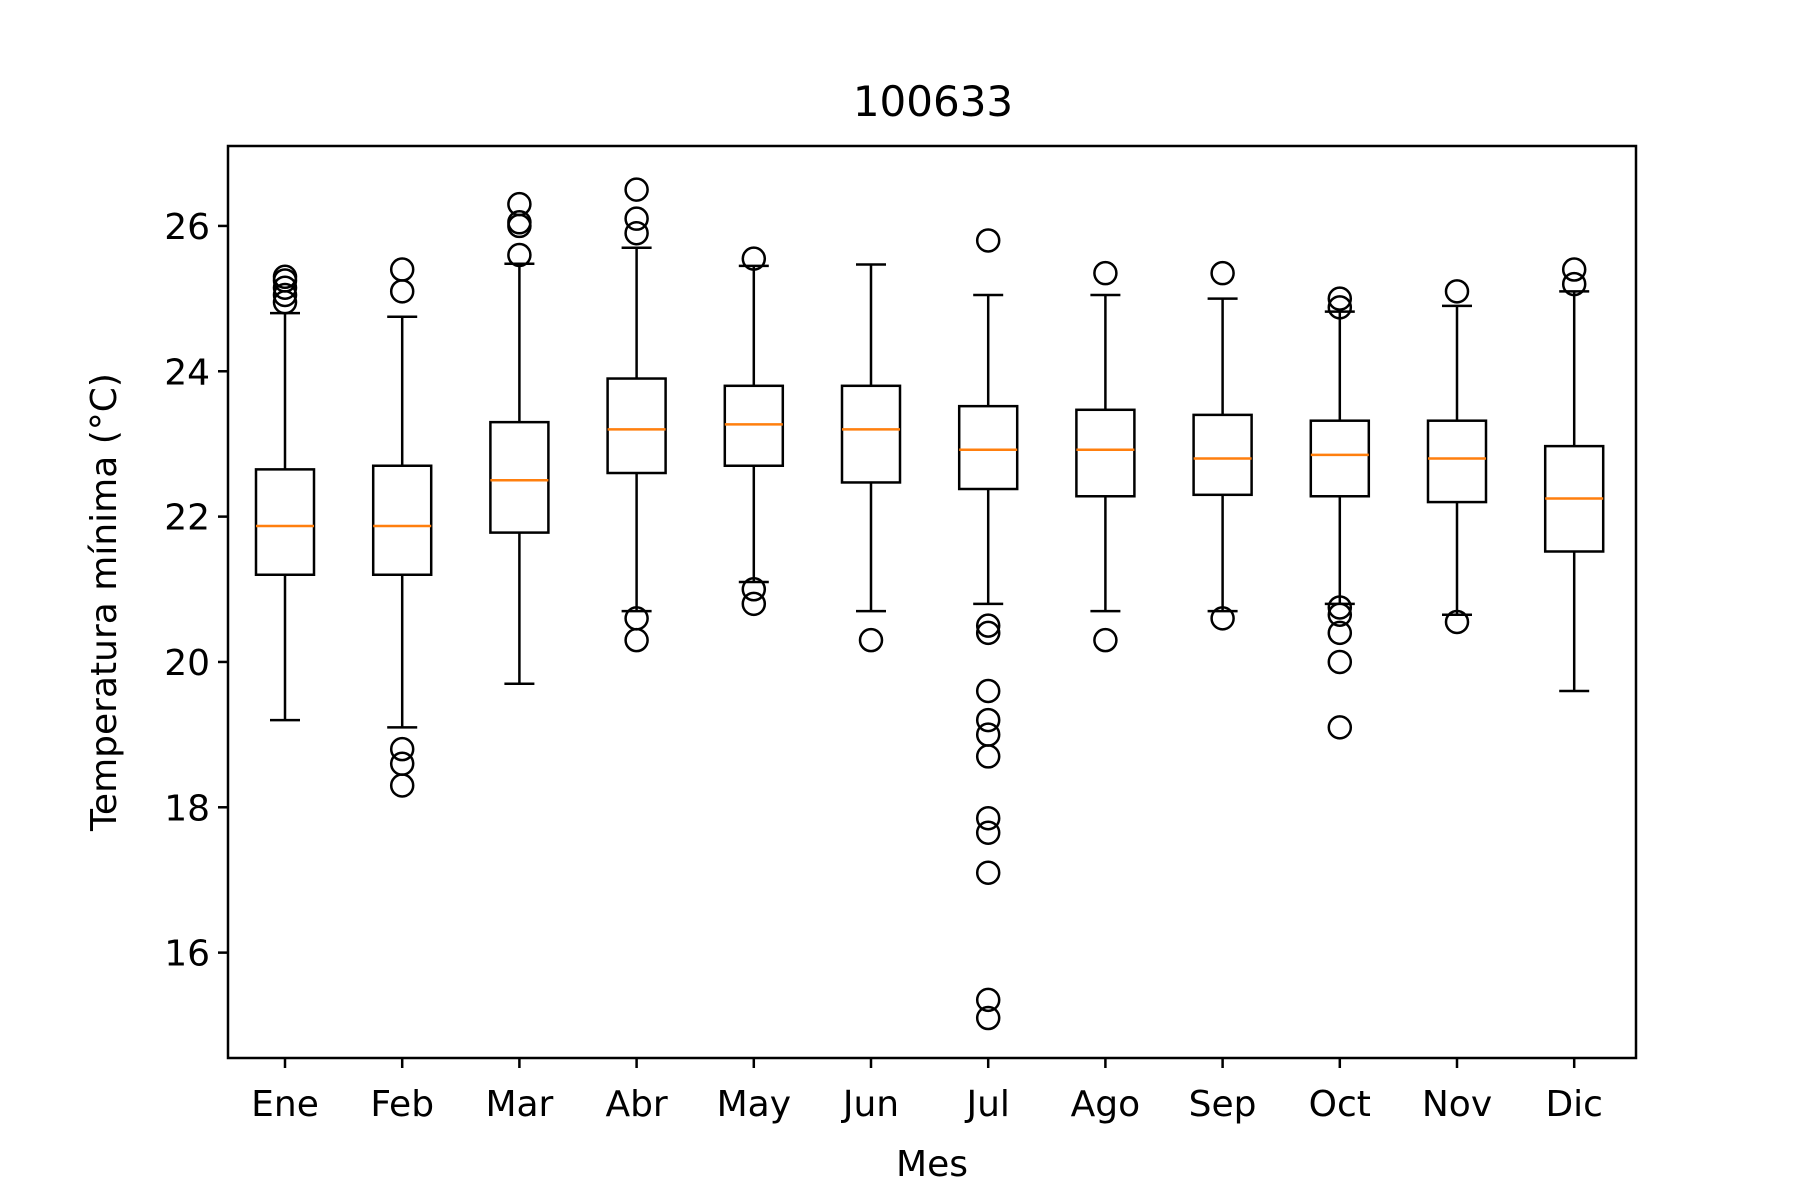 The height and width of the screenshot is (1200, 1800). What do you see at coordinates (1340, 1104) in the screenshot?
I see `x-tick-label: Oct` at bounding box center [1340, 1104].